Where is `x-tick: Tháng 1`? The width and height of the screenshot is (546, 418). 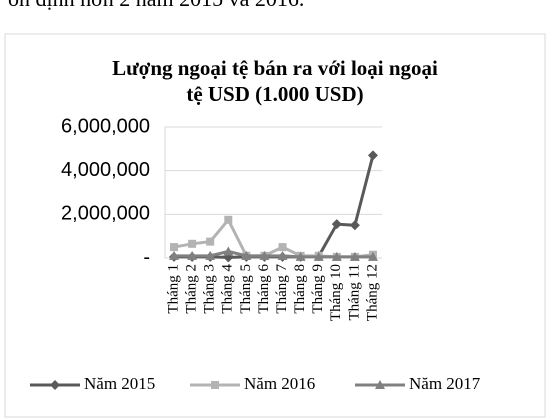
x-tick: Tháng 1 is located at coordinates (173, 289).